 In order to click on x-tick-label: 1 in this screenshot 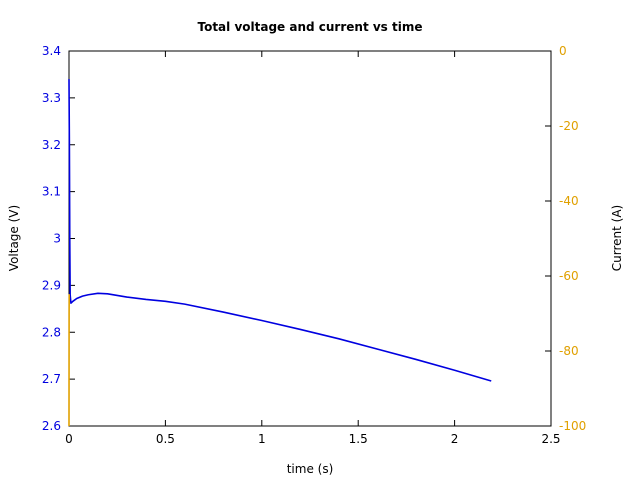, I will do `click(262, 439)`.